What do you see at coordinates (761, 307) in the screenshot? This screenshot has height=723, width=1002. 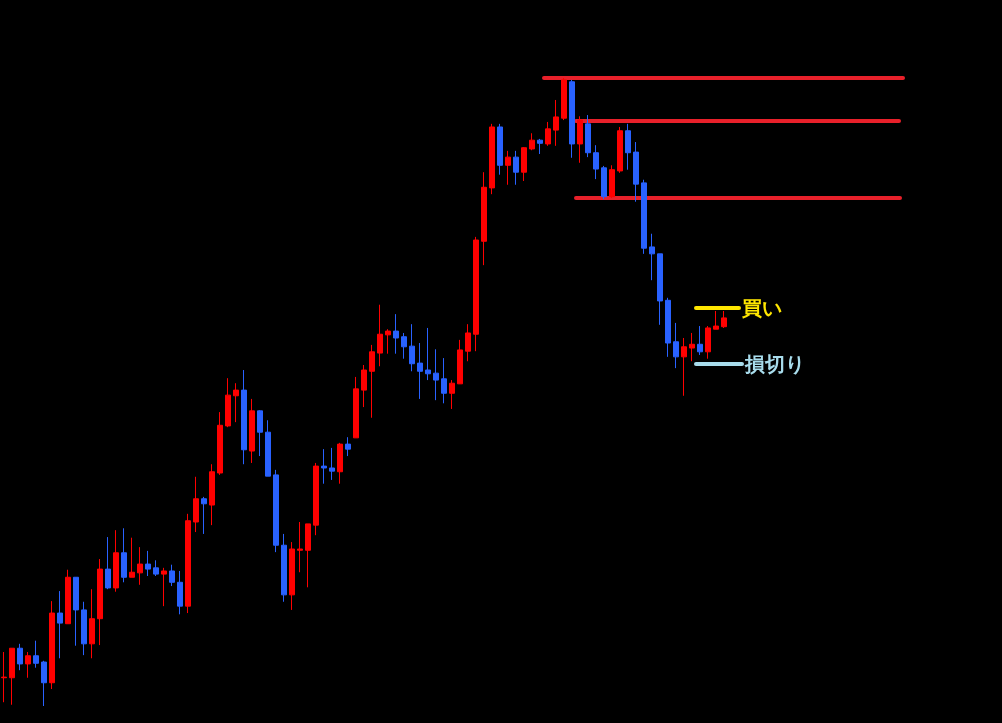 I see `ref-line-label: 買い` at bounding box center [761, 307].